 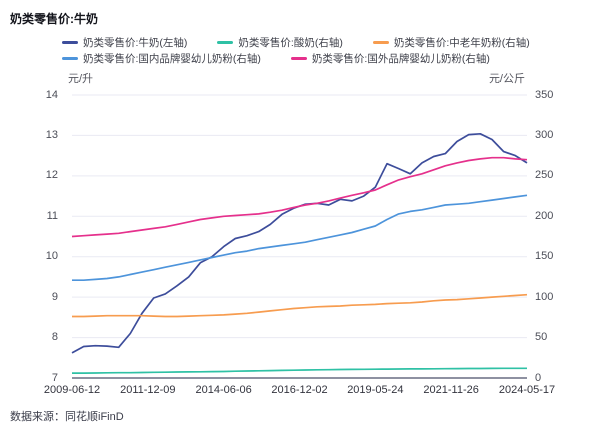 What do you see at coordinates (544, 256) in the screenshot?
I see `right-axis-tick: 150` at bounding box center [544, 256].